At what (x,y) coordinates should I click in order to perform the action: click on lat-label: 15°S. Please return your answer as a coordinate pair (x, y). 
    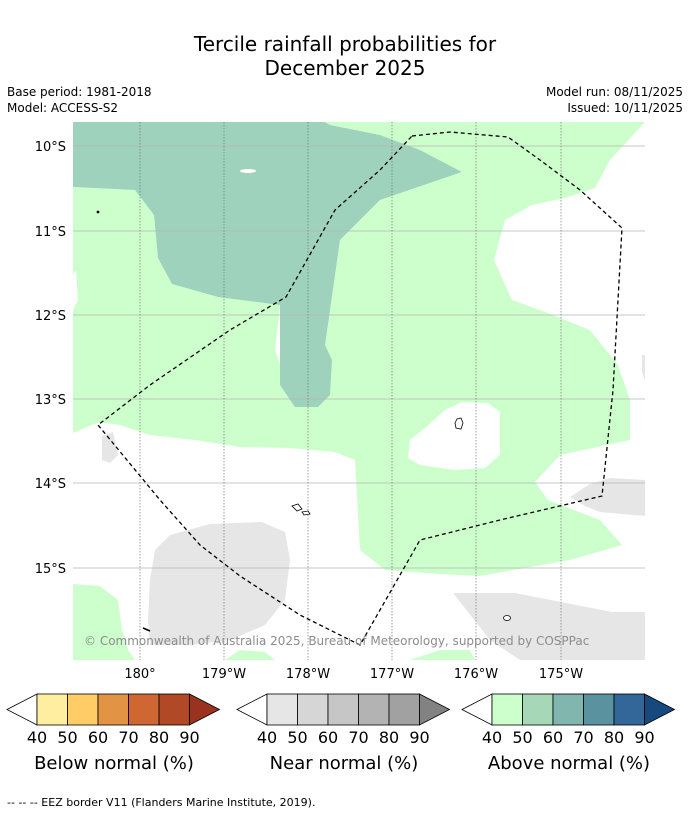
    Looking at the image, I should click on (50, 569).